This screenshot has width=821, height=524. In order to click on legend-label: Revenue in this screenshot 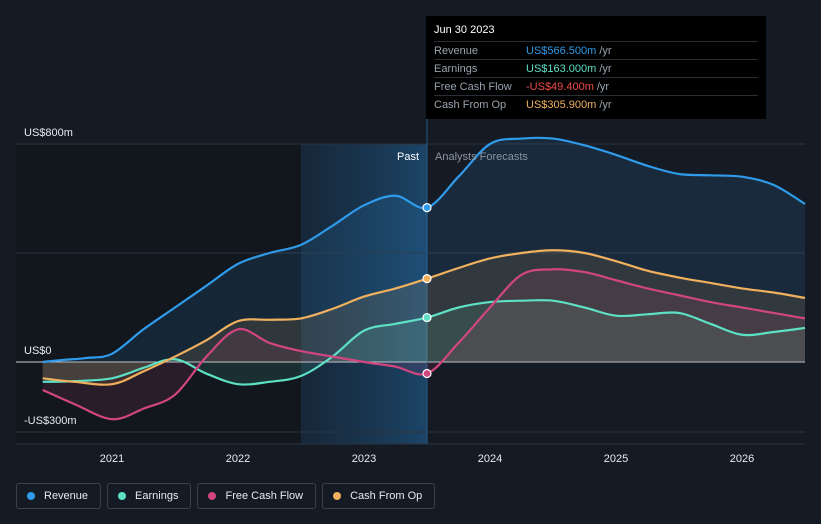, I will do `click(66, 496)`.